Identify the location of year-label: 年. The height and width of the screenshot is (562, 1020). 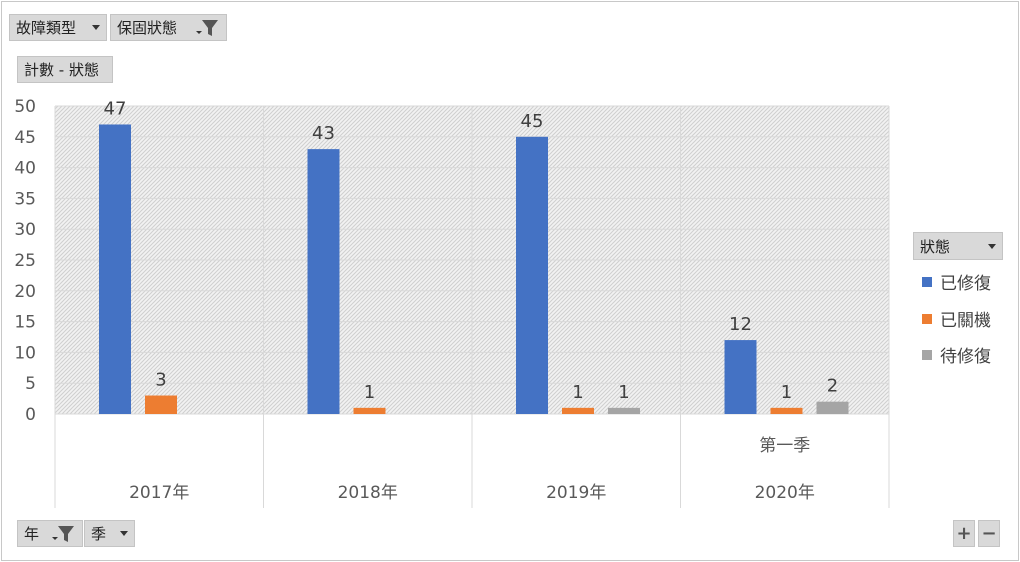
(32, 534).